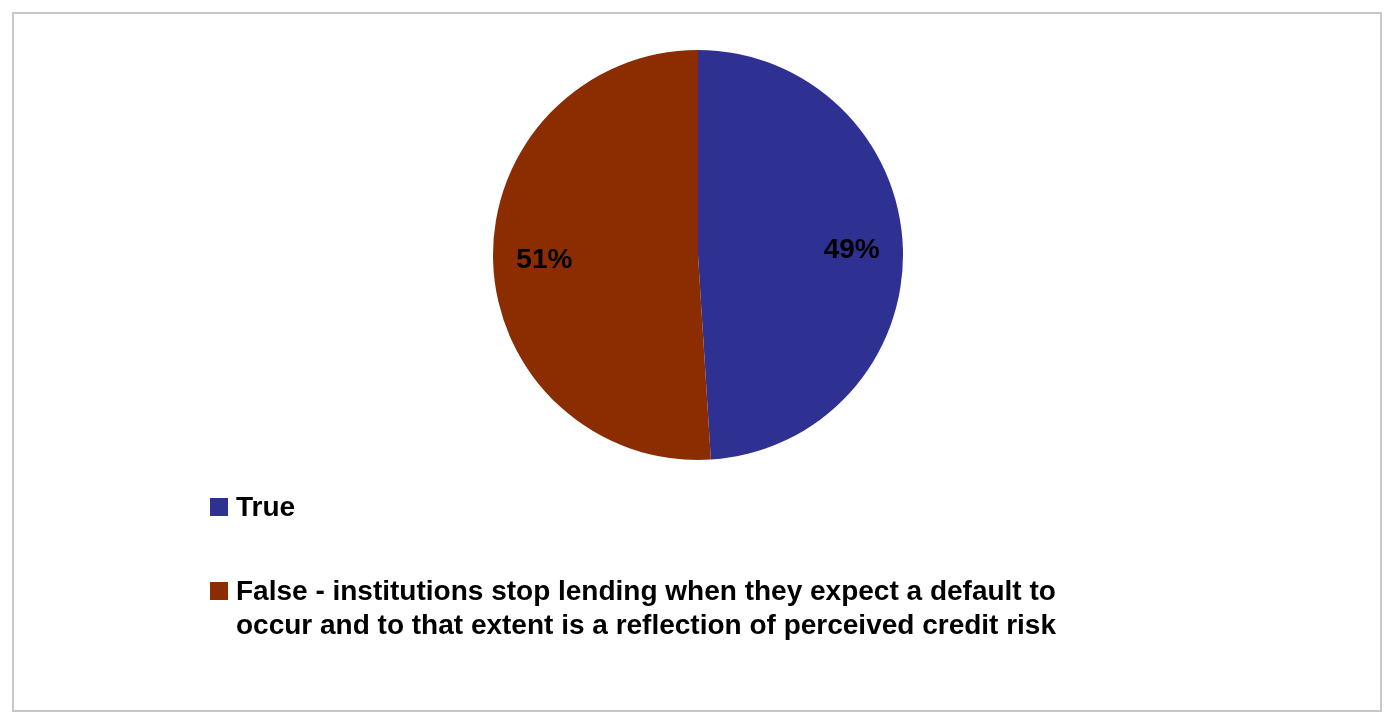 The height and width of the screenshot is (714, 1396). I want to click on data-label: 49%, so click(851, 248).